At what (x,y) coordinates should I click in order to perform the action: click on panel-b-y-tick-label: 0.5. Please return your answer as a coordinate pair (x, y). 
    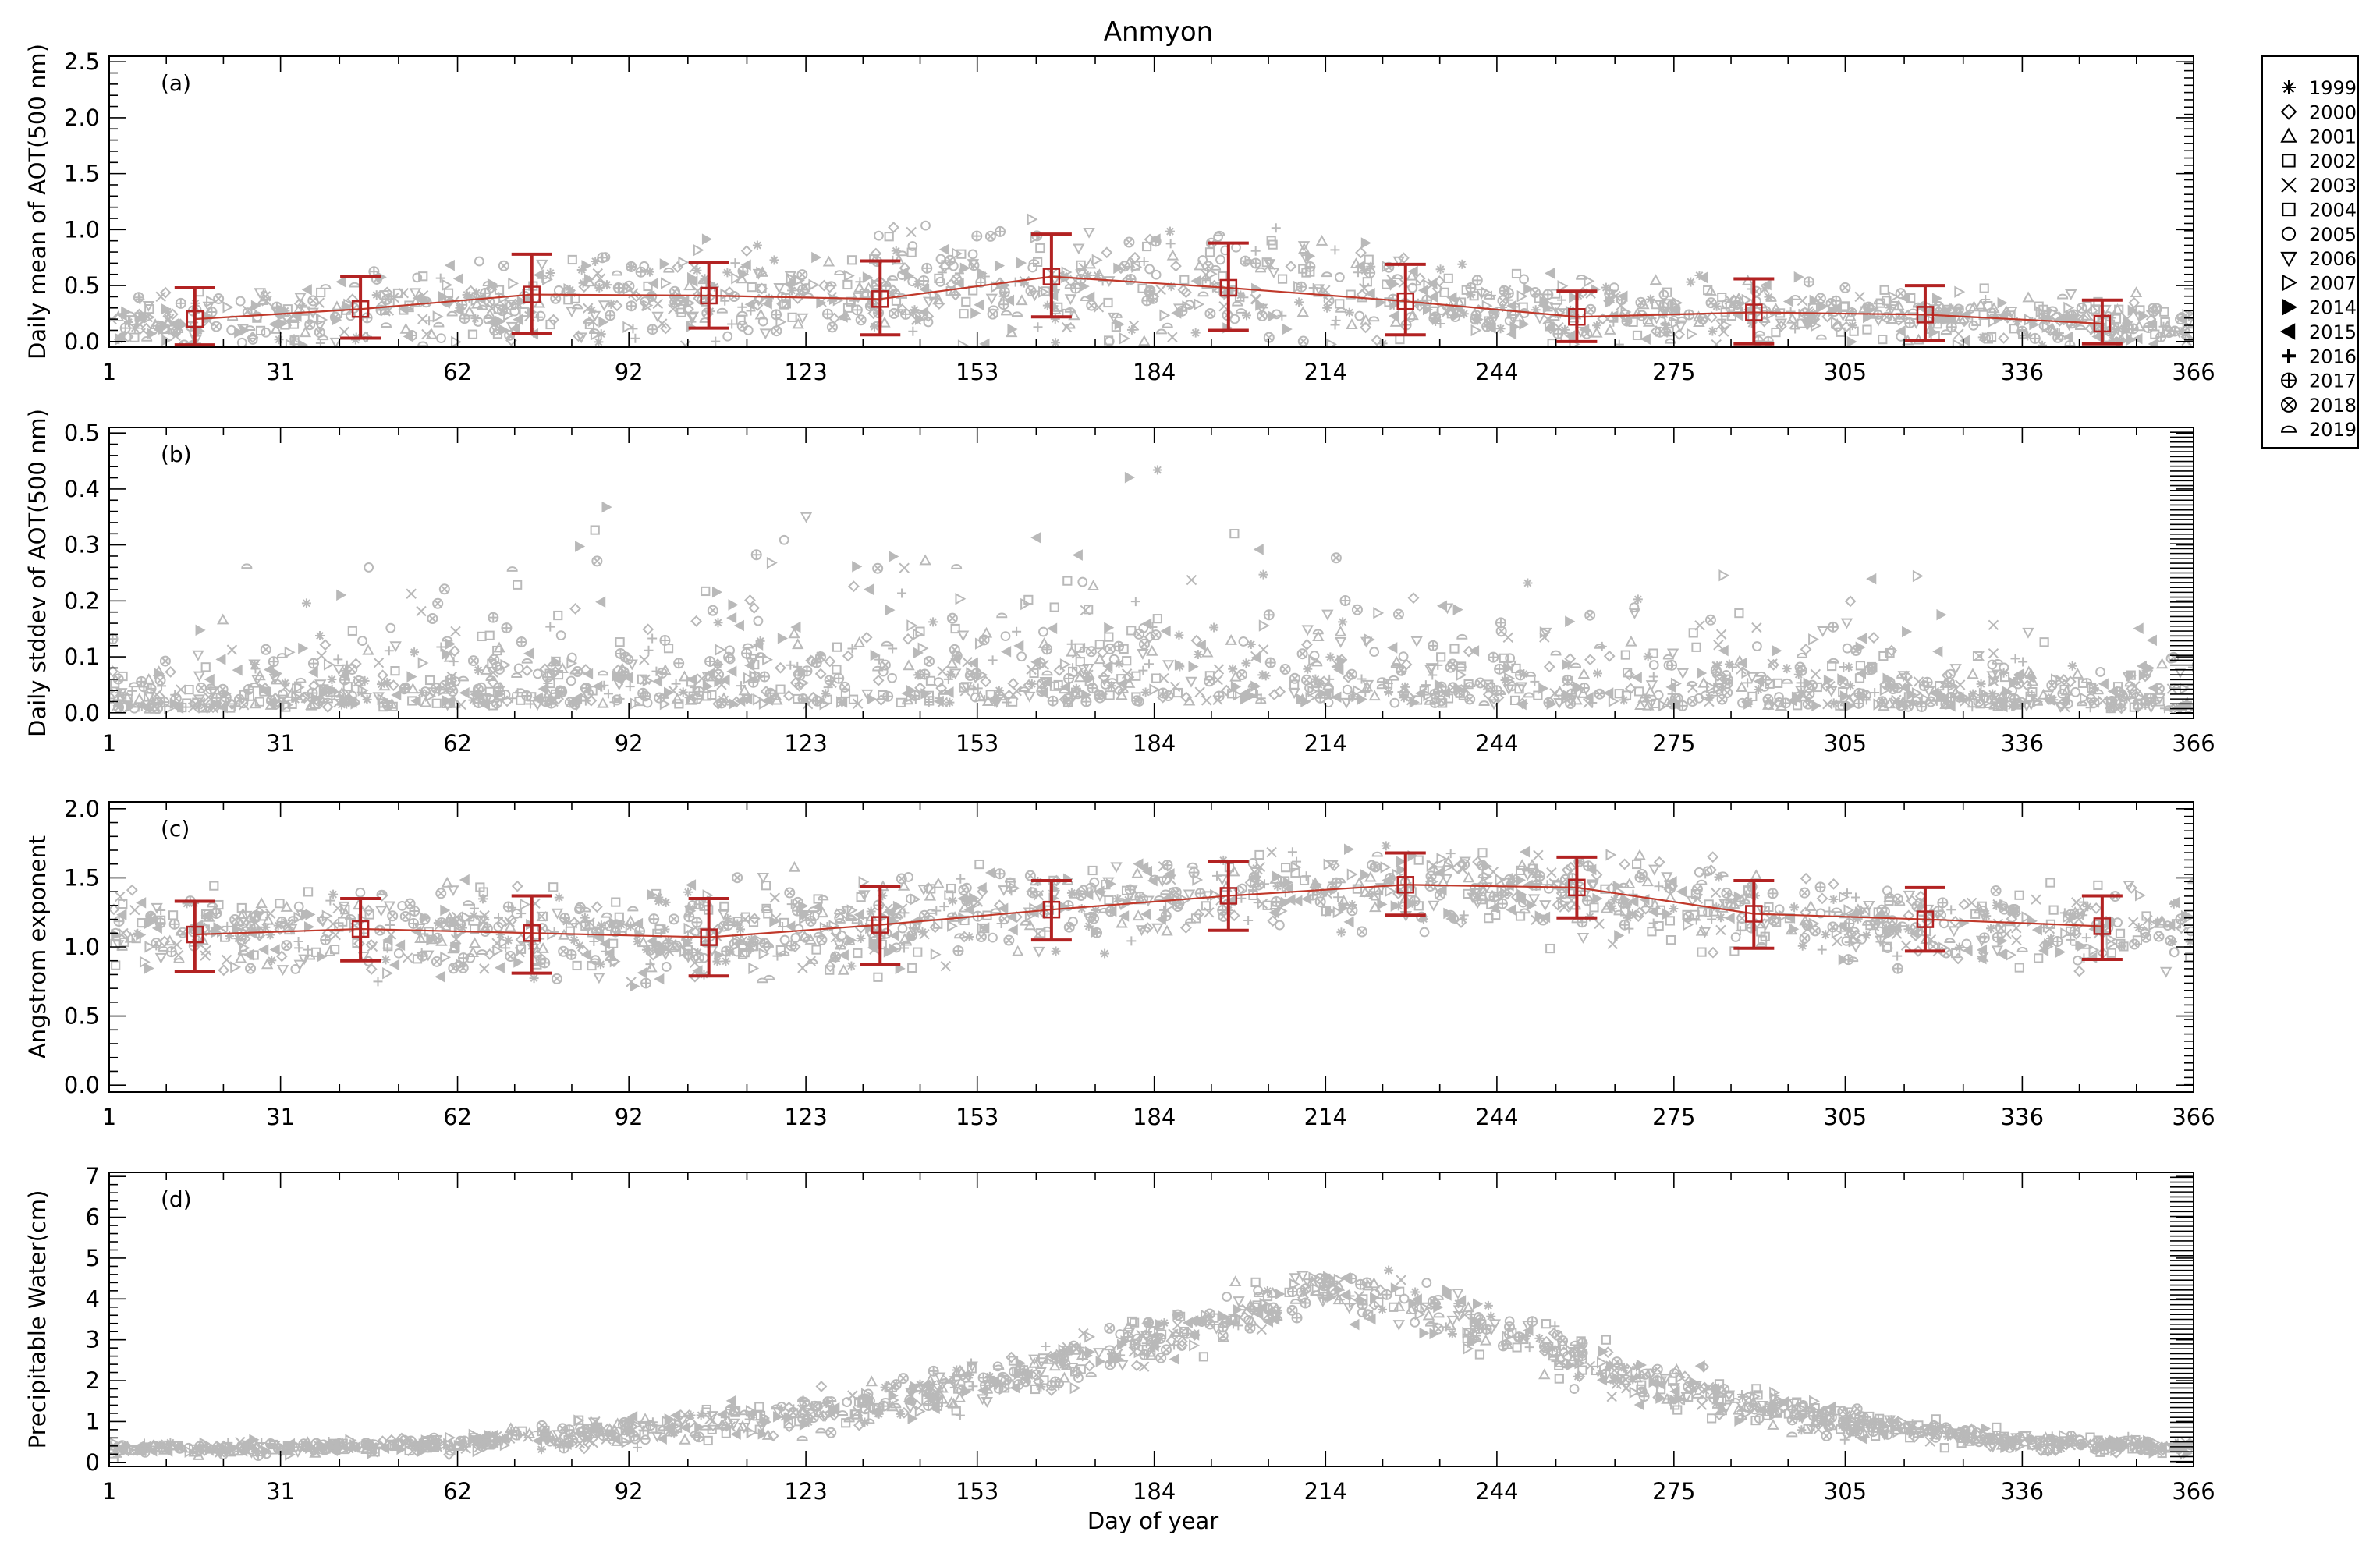
    Looking at the image, I should click on (82, 433).